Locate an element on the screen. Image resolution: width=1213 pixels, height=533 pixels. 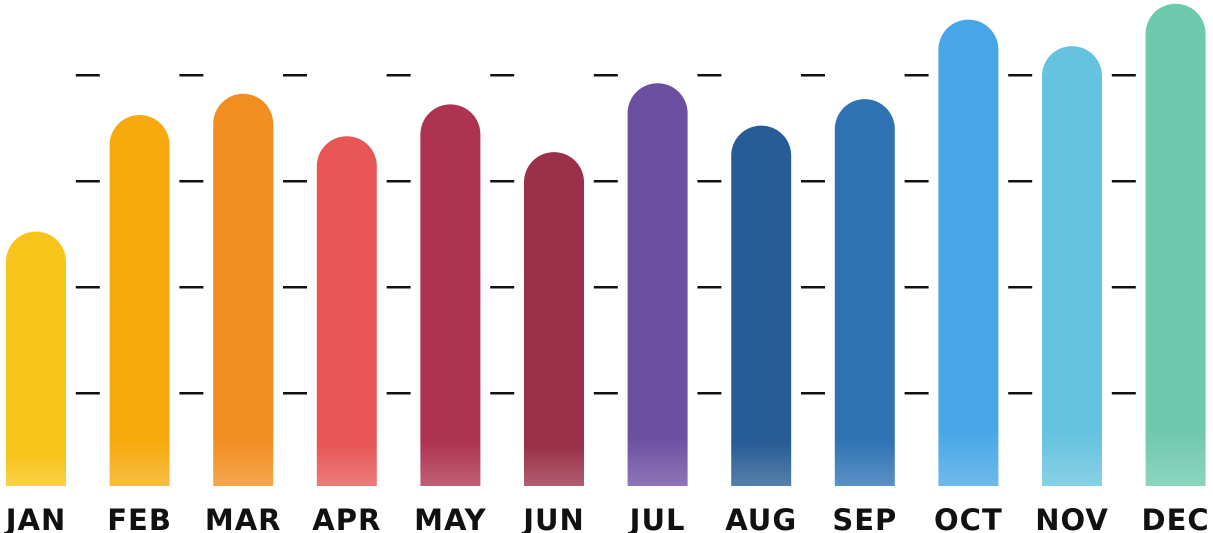
month-label-may: MAY is located at coordinates (450, 518).